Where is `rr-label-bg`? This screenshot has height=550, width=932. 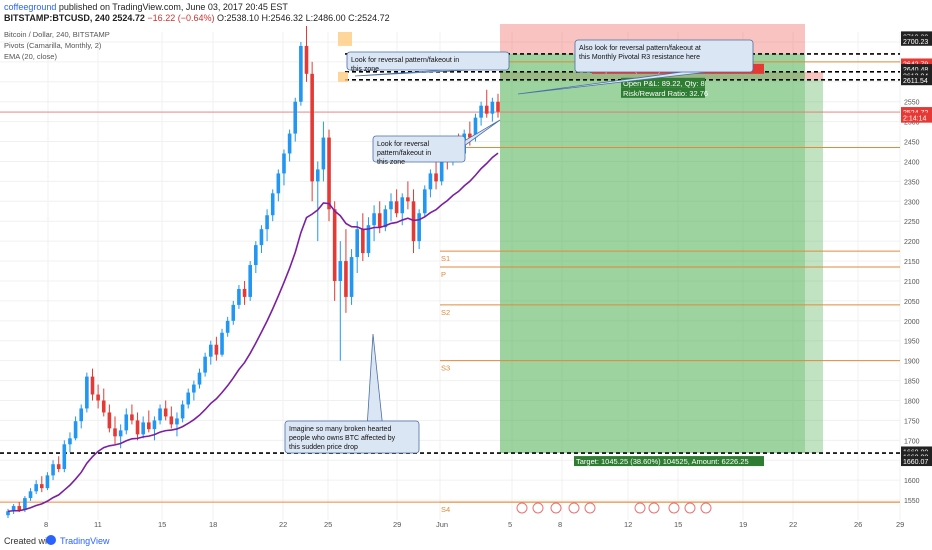 rr-label-bg is located at coordinates (663, 92).